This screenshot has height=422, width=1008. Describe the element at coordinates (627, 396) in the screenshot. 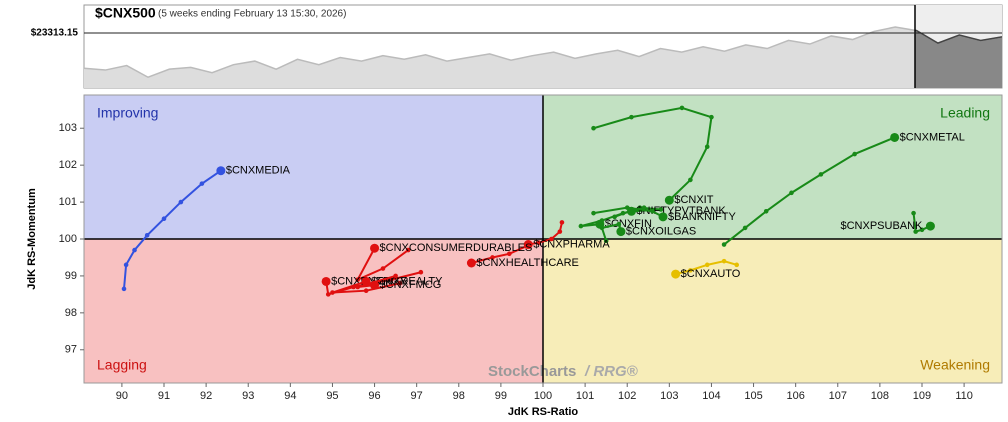

I see `x-tick-label: 102` at that location.